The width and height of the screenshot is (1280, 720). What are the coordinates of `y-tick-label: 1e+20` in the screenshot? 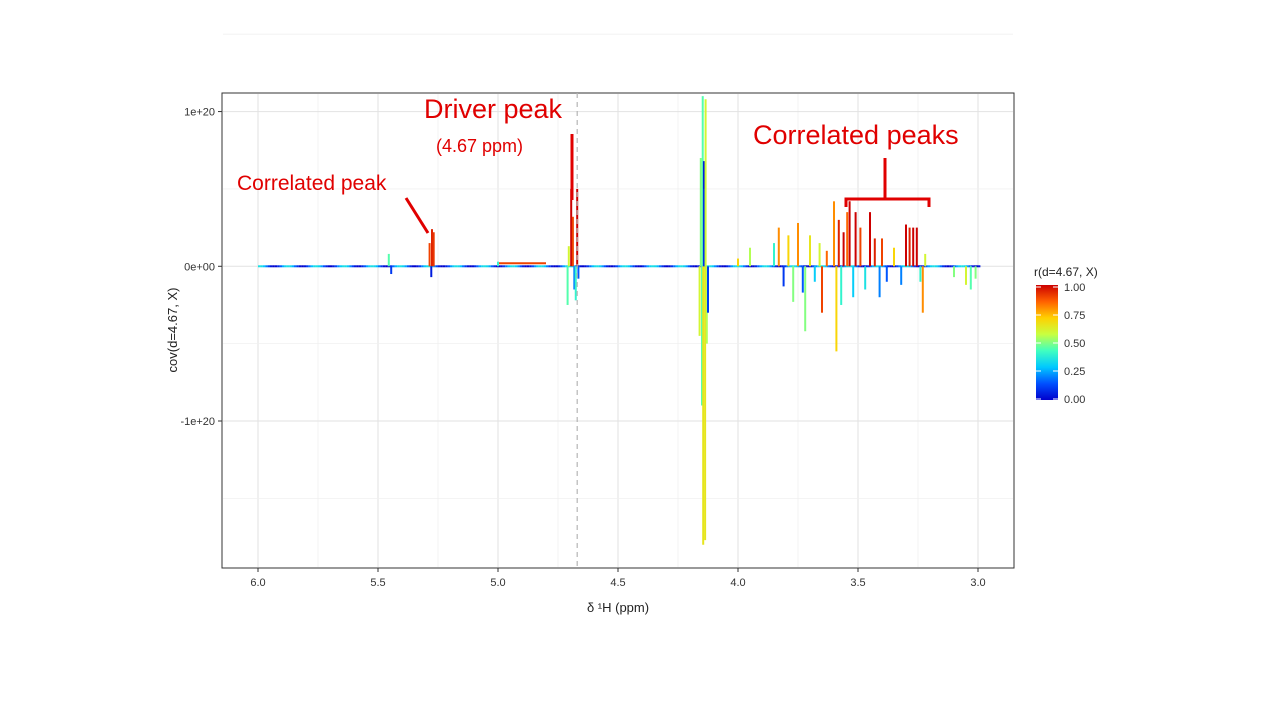 It's located at (199, 113).